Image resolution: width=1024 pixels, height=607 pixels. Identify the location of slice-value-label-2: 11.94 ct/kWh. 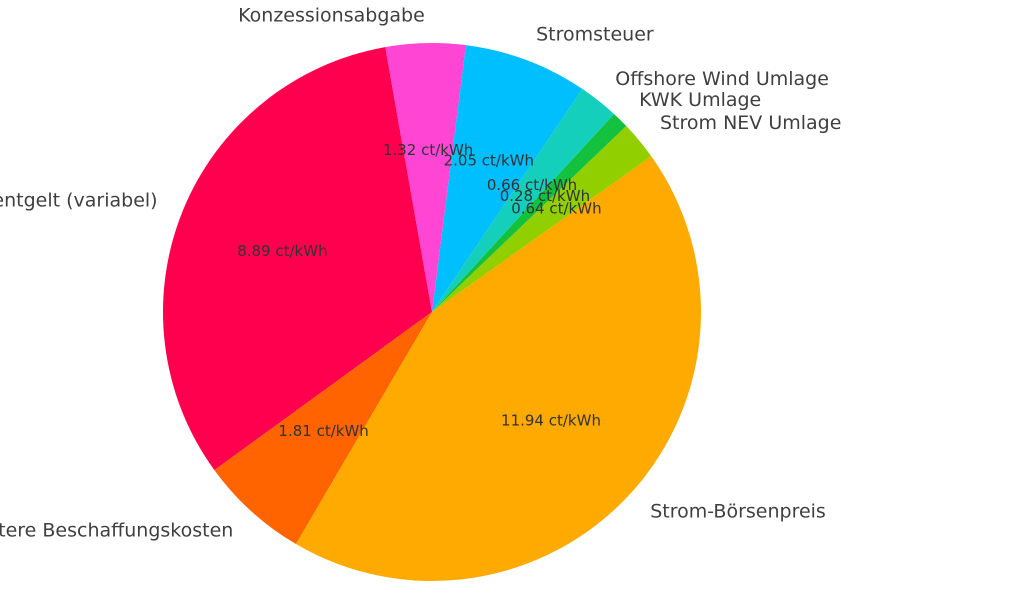
(551, 421).